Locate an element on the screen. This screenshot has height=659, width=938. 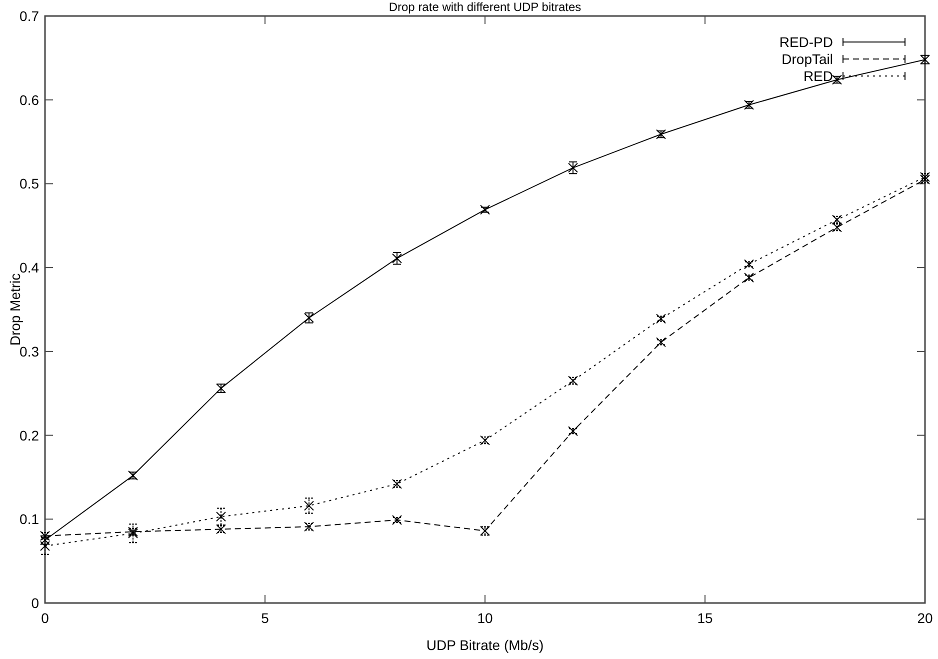
y-tick-label: 0 is located at coordinates (35, 603).